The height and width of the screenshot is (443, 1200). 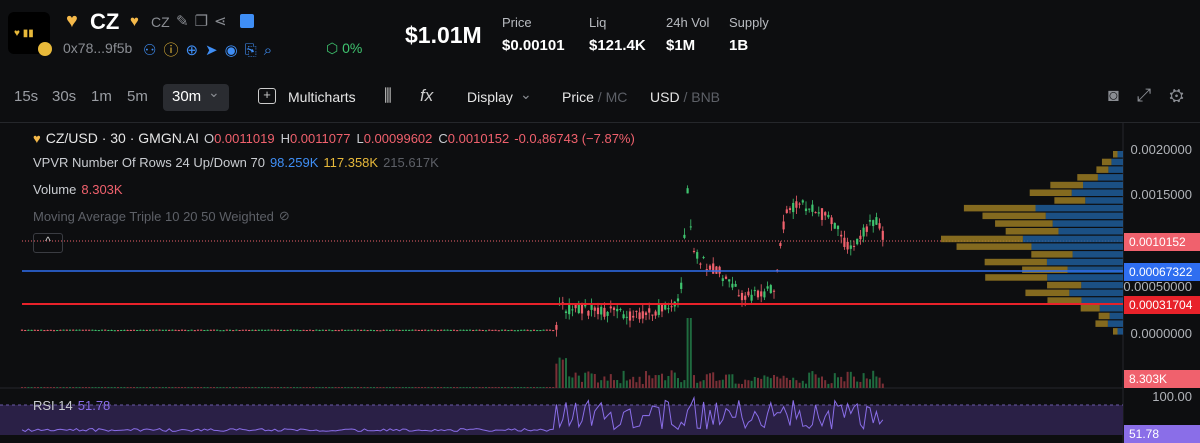 I want to click on price-mode-toggle: Price / MC, so click(x=594, y=97).